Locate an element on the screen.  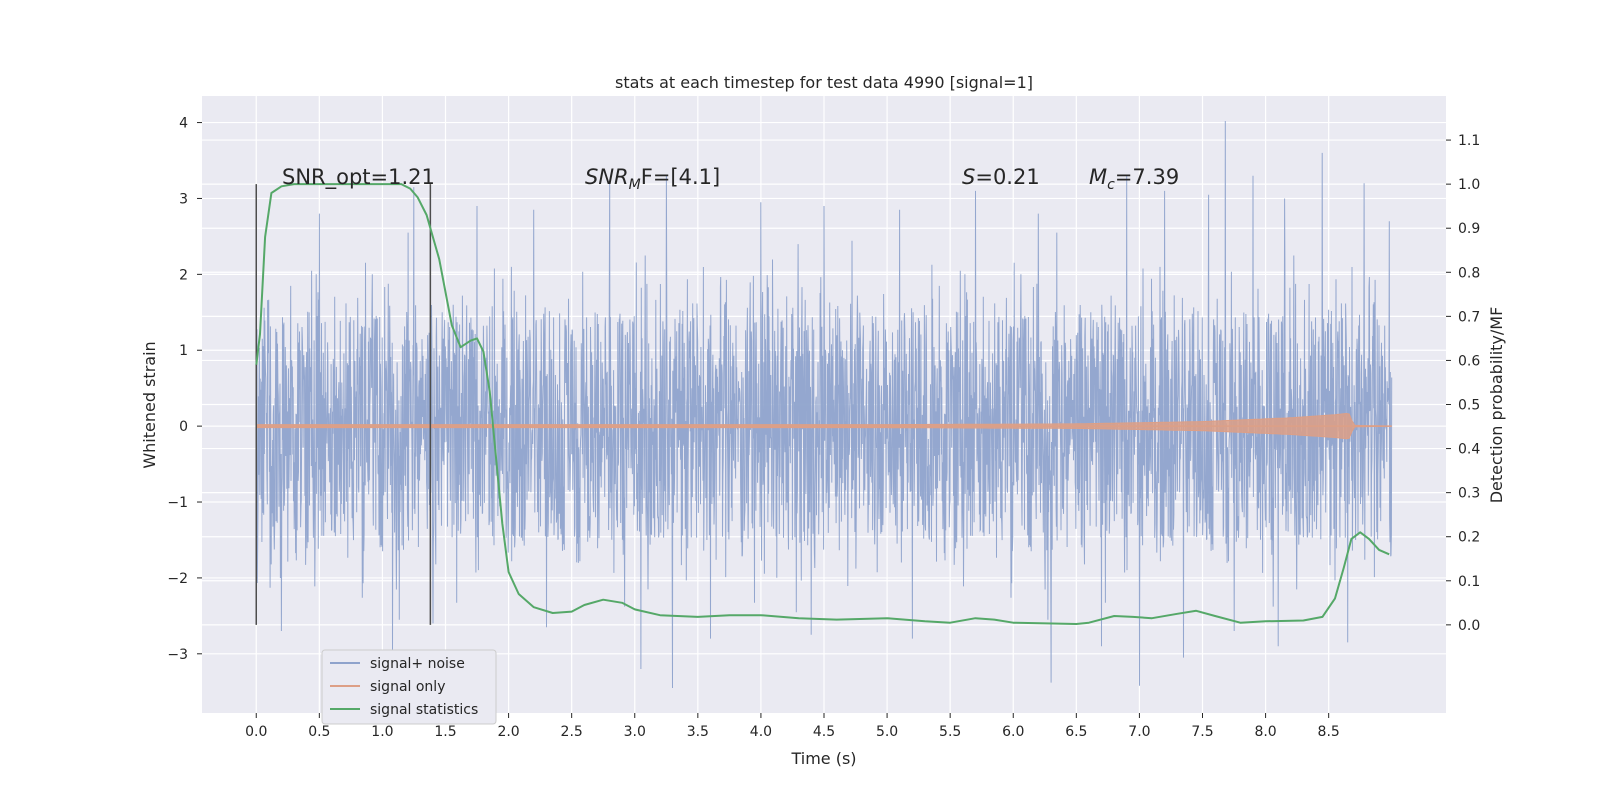
y-left-axis-ticks: 4 3 2 1 0 −1 −2 −3 is located at coordinates (184, 389).